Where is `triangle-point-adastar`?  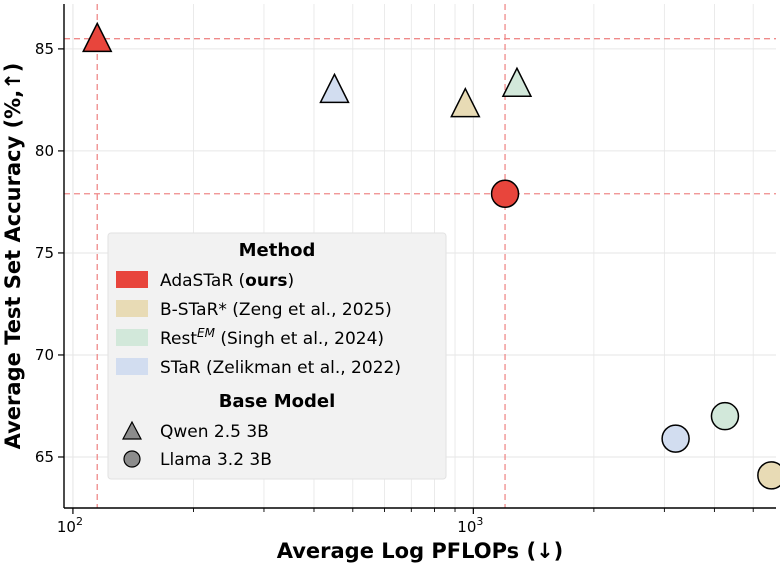 triangle-point-adastar is located at coordinates (97, 37).